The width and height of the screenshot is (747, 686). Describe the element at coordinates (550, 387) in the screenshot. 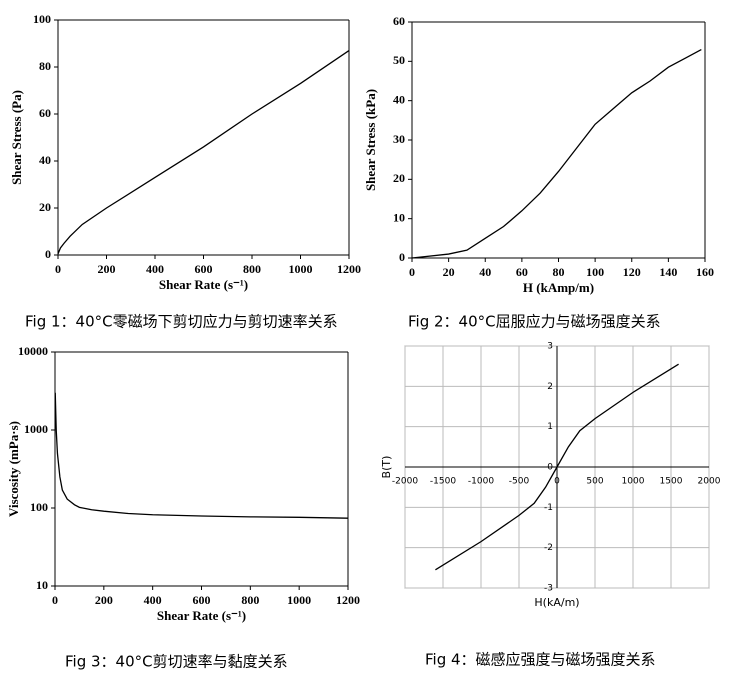

I see `y-tick-label: 2` at that location.